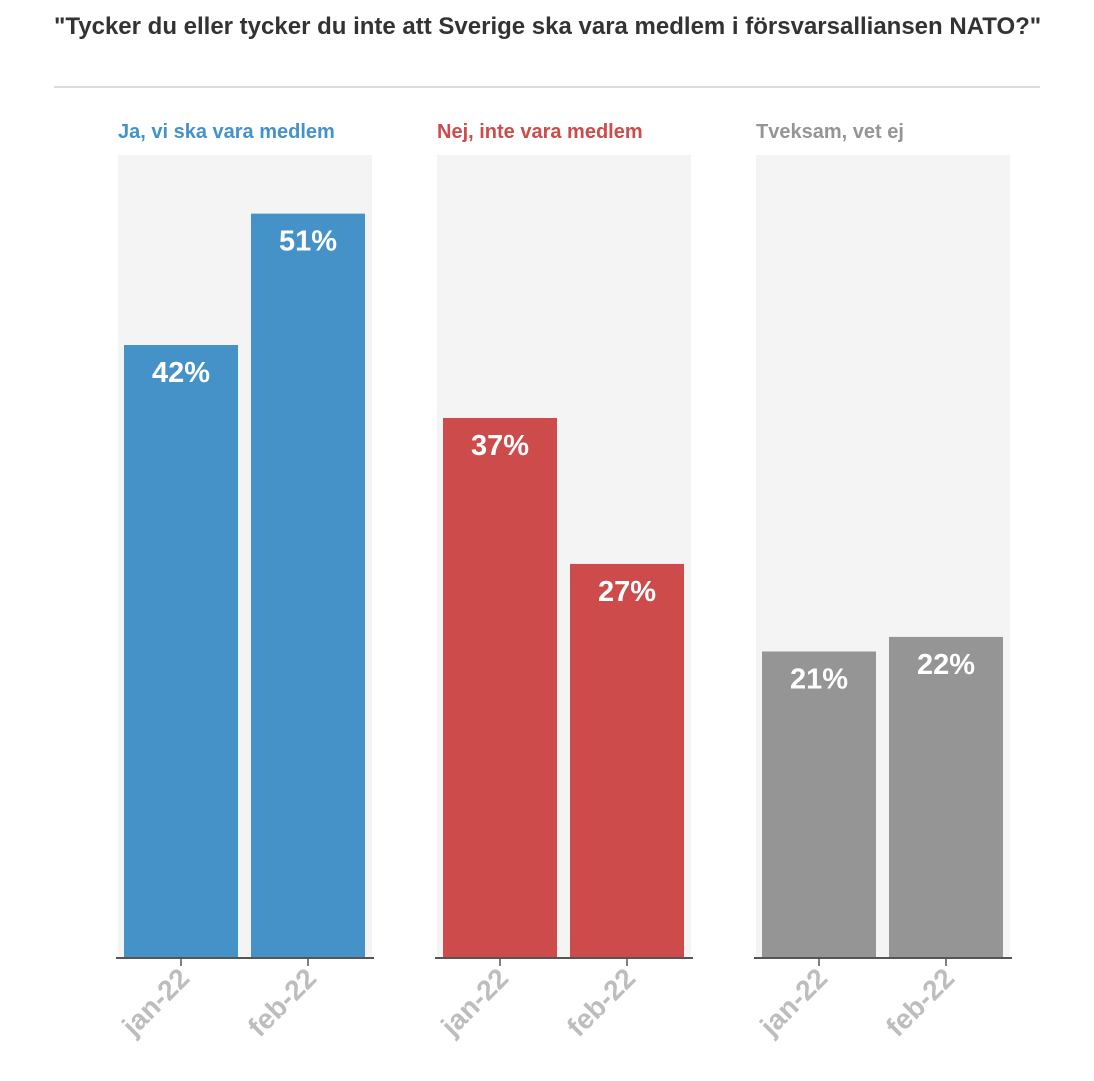 The width and height of the screenshot is (1094, 1081). I want to click on data-label: 21%, so click(819, 680).